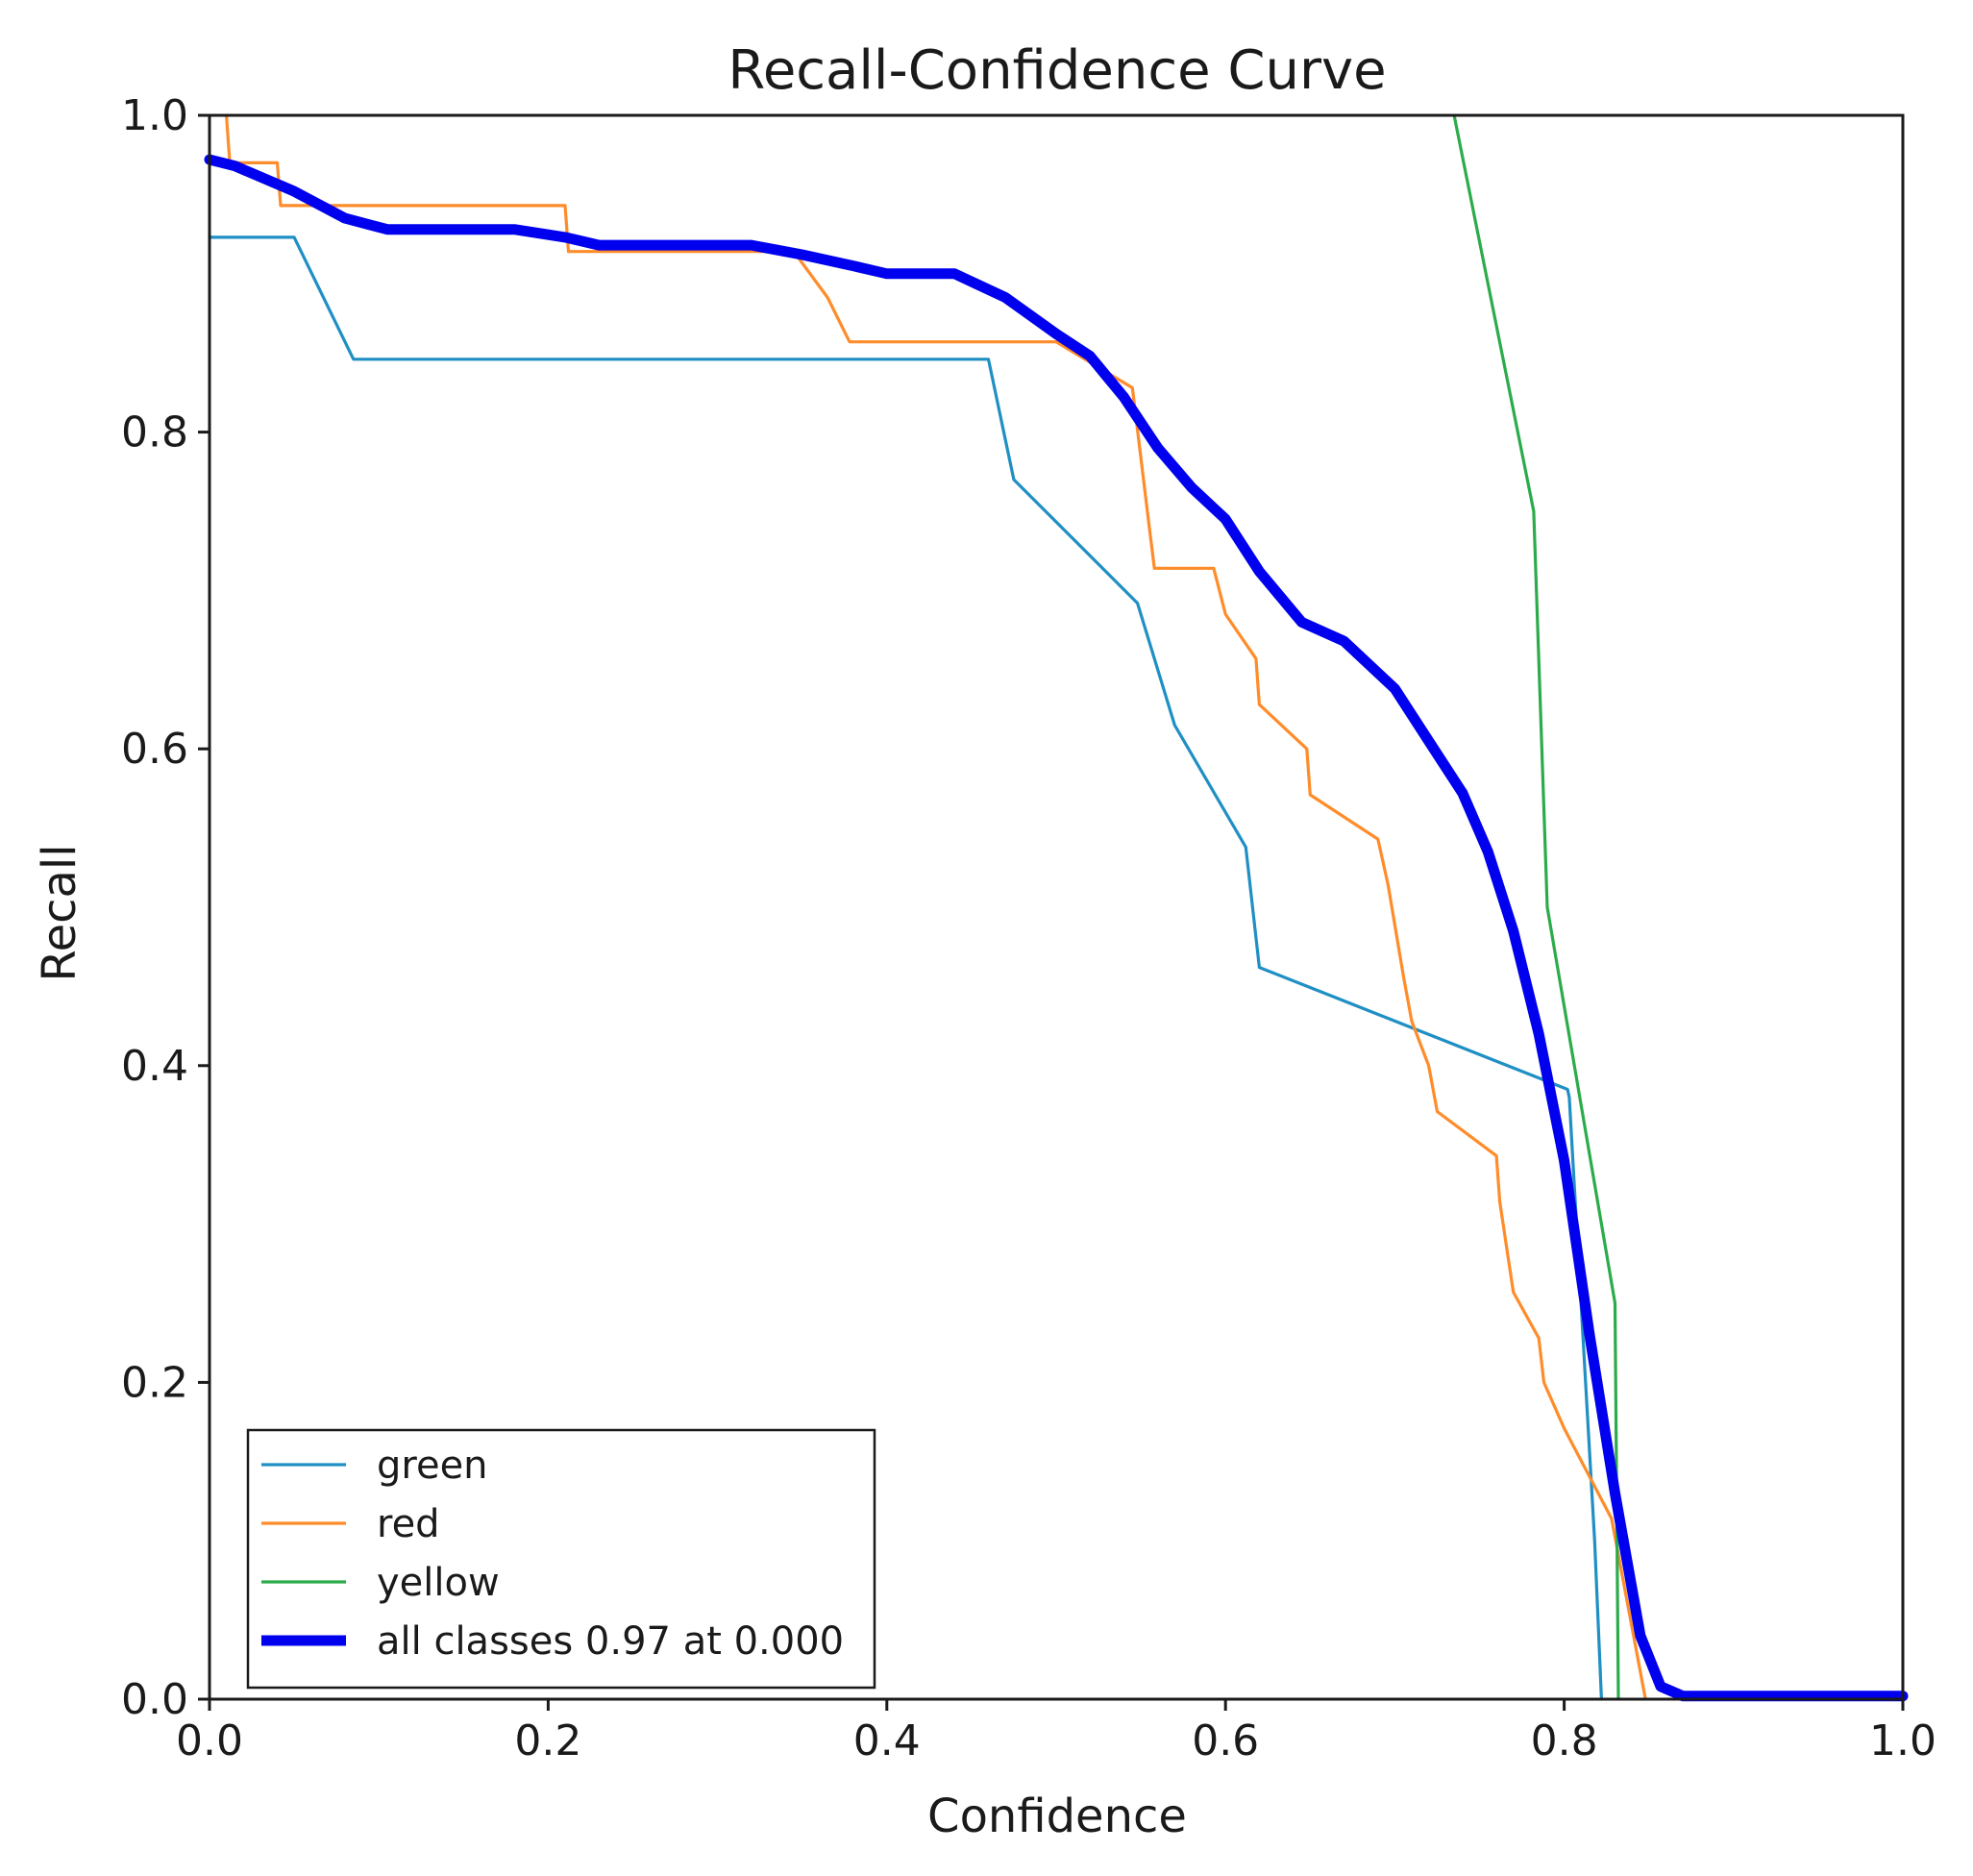  Describe the element at coordinates (59, 912) in the screenshot. I see `y-axis-label: Recall` at that location.